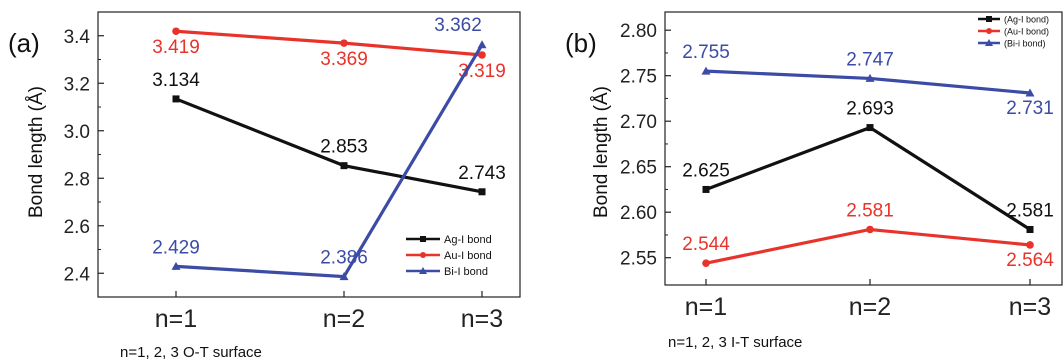  What do you see at coordinates (176, 80) in the screenshot?
I see `data-label: 3.134` at bounding box center [176, 80].